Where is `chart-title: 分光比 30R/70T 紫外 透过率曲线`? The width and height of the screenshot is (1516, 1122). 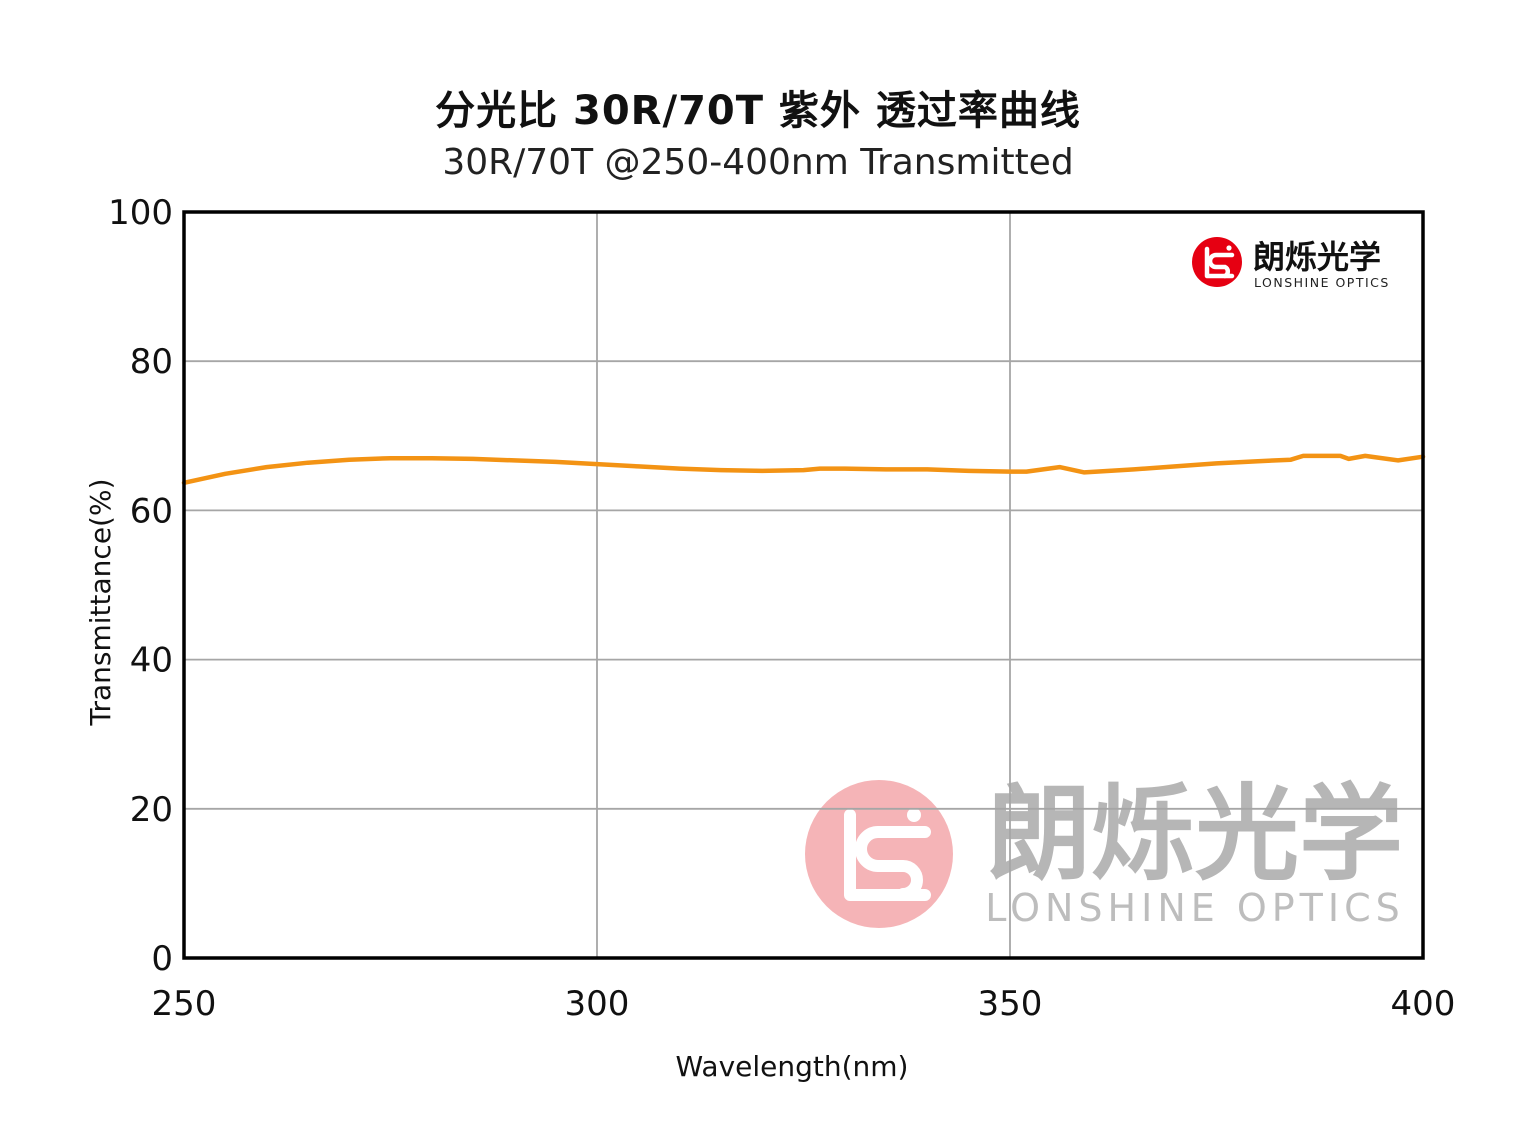 chart-title: 分光比 30R/70T 紫外 透过率曲线 is located at coordinates (758, 111).